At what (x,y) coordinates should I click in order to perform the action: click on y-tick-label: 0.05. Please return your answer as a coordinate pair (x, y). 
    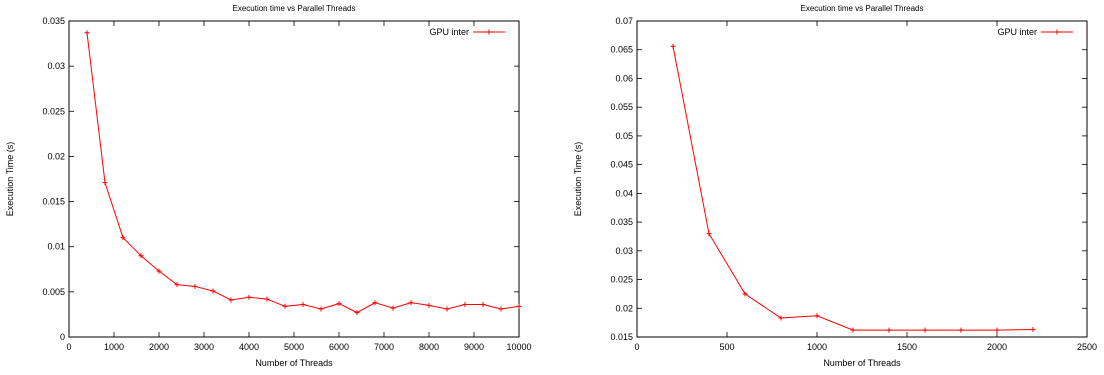
    Looking at the image, I should click on (624, 136).